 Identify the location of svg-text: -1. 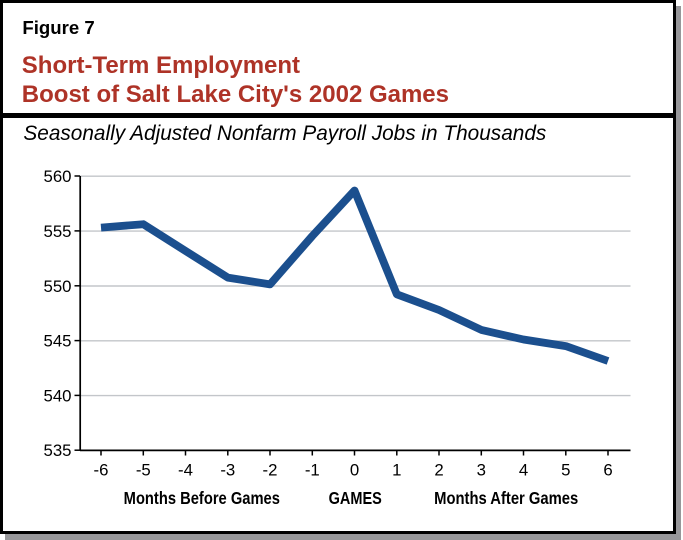
(312, 470).